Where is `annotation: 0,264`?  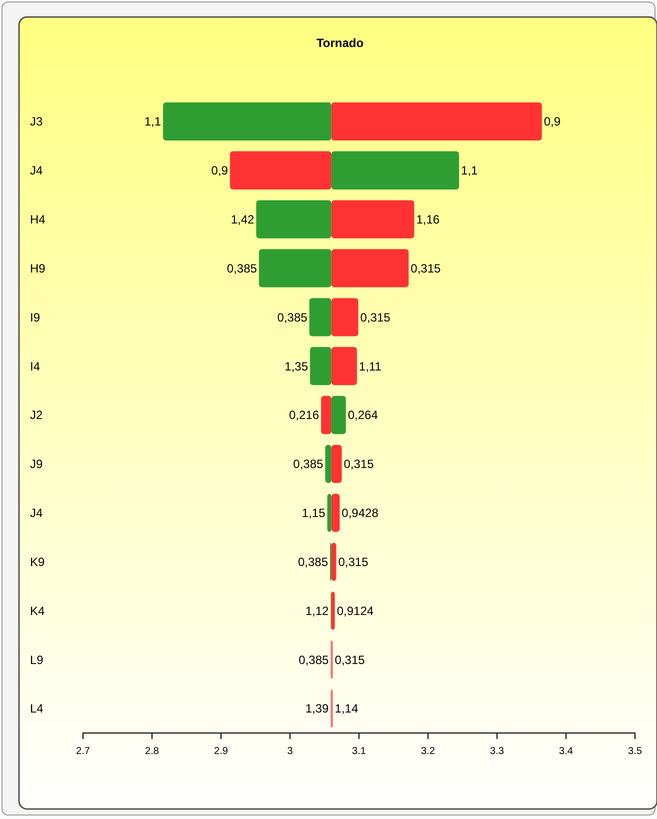
annotation: 0,264 is located at coordinates (363, 415).